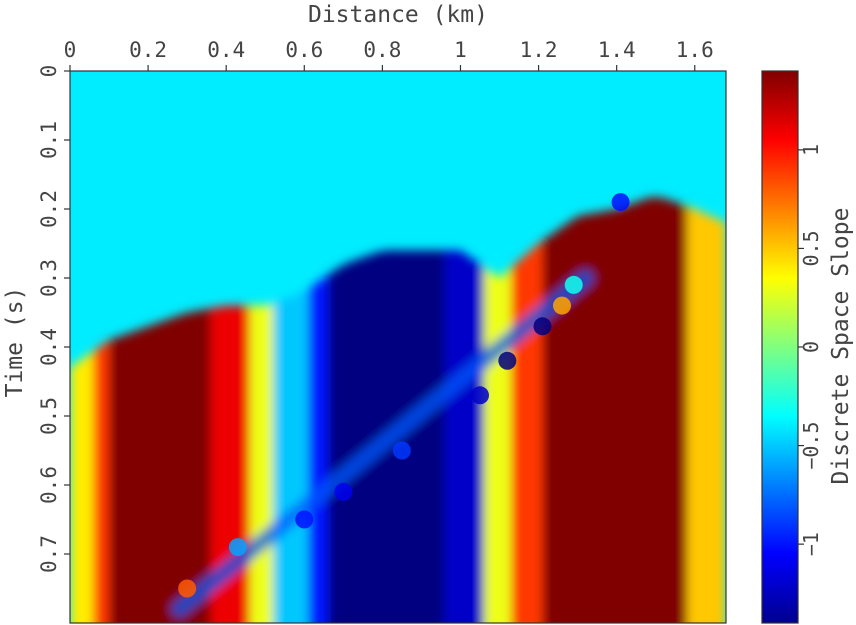 This screenshot has width=856, height=625. Describe the element at coordinates (382, 50) in the screenshot. I see `x-tick-label: 0.8` at that location.